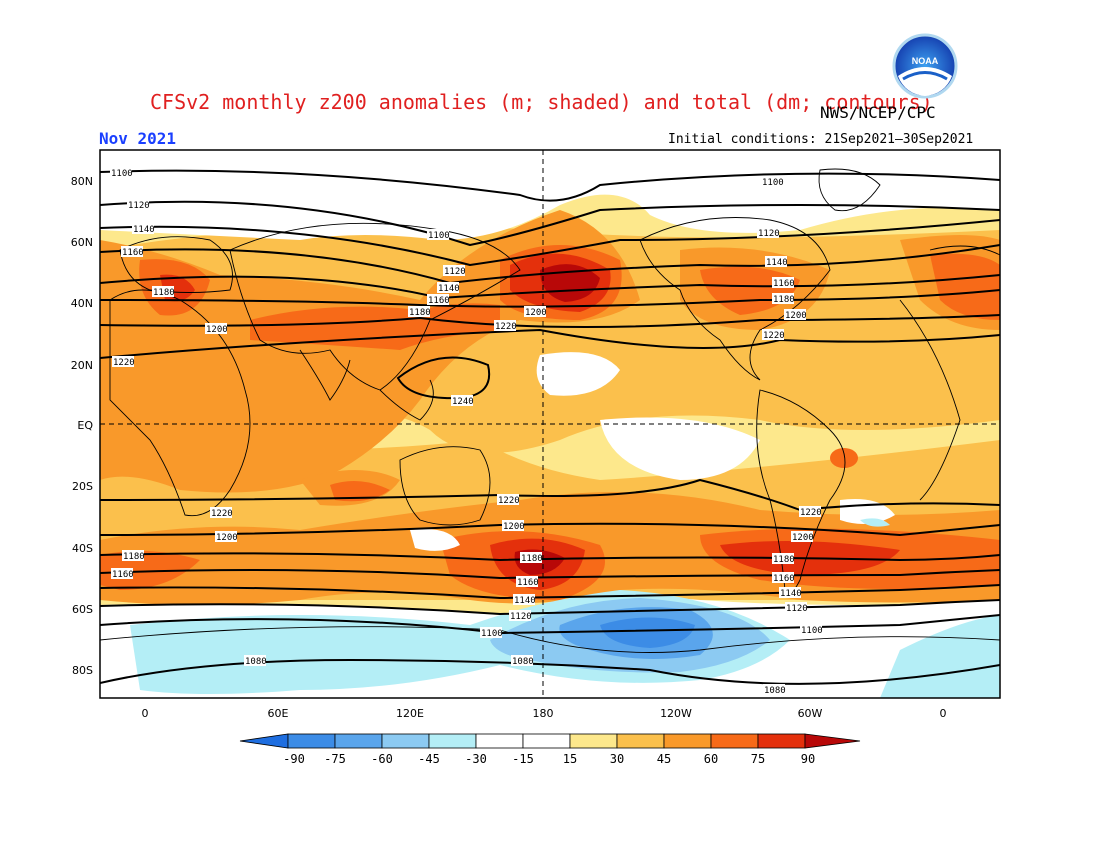 The height and width of the screenshot is (850, 1100). Describe the element at coordinates (278, 713) in the screenshot. I see `lon-label: 60E` at that location.